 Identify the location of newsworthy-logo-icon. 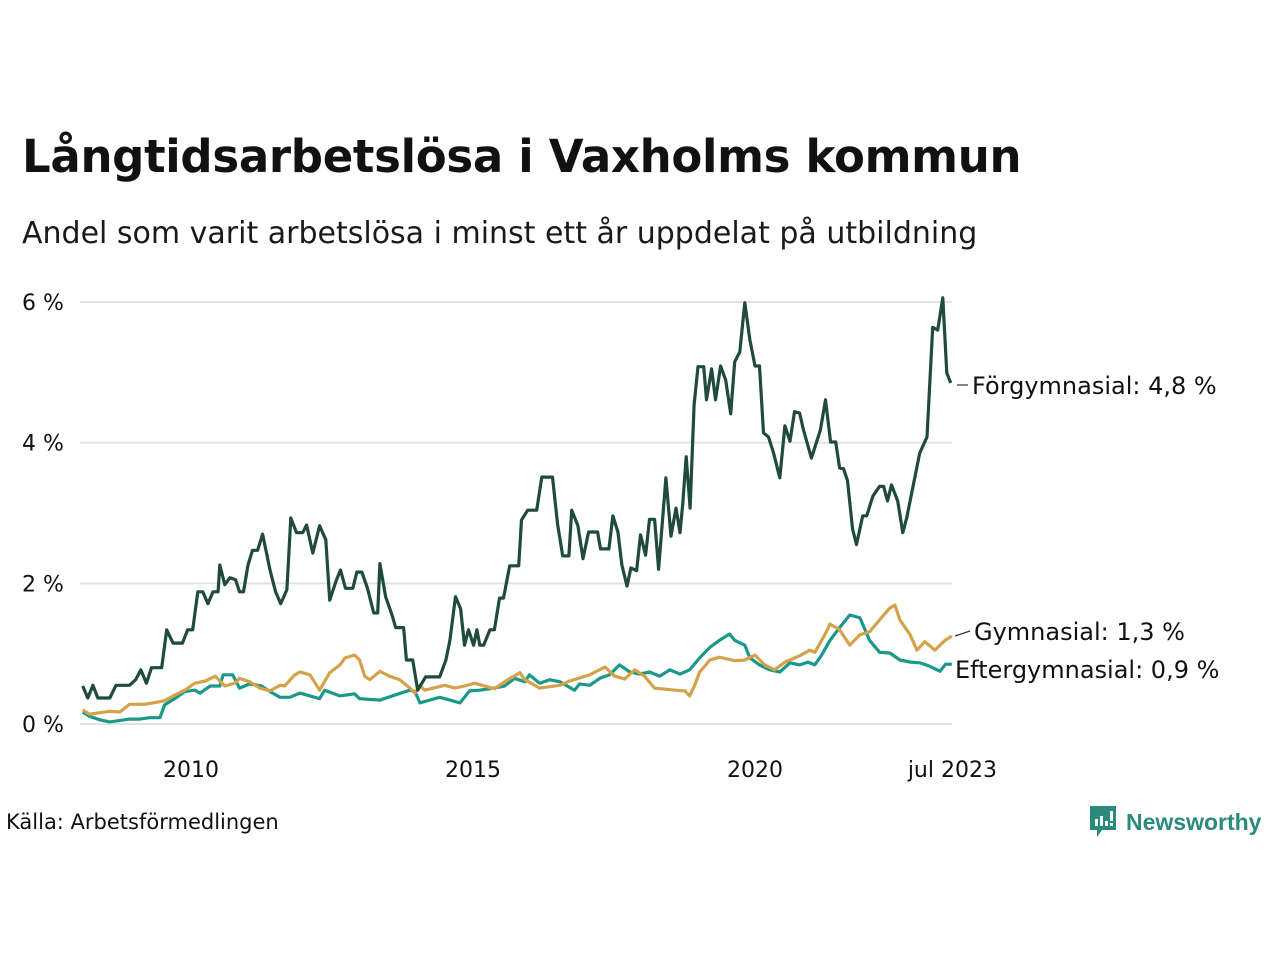
(1103, 821).